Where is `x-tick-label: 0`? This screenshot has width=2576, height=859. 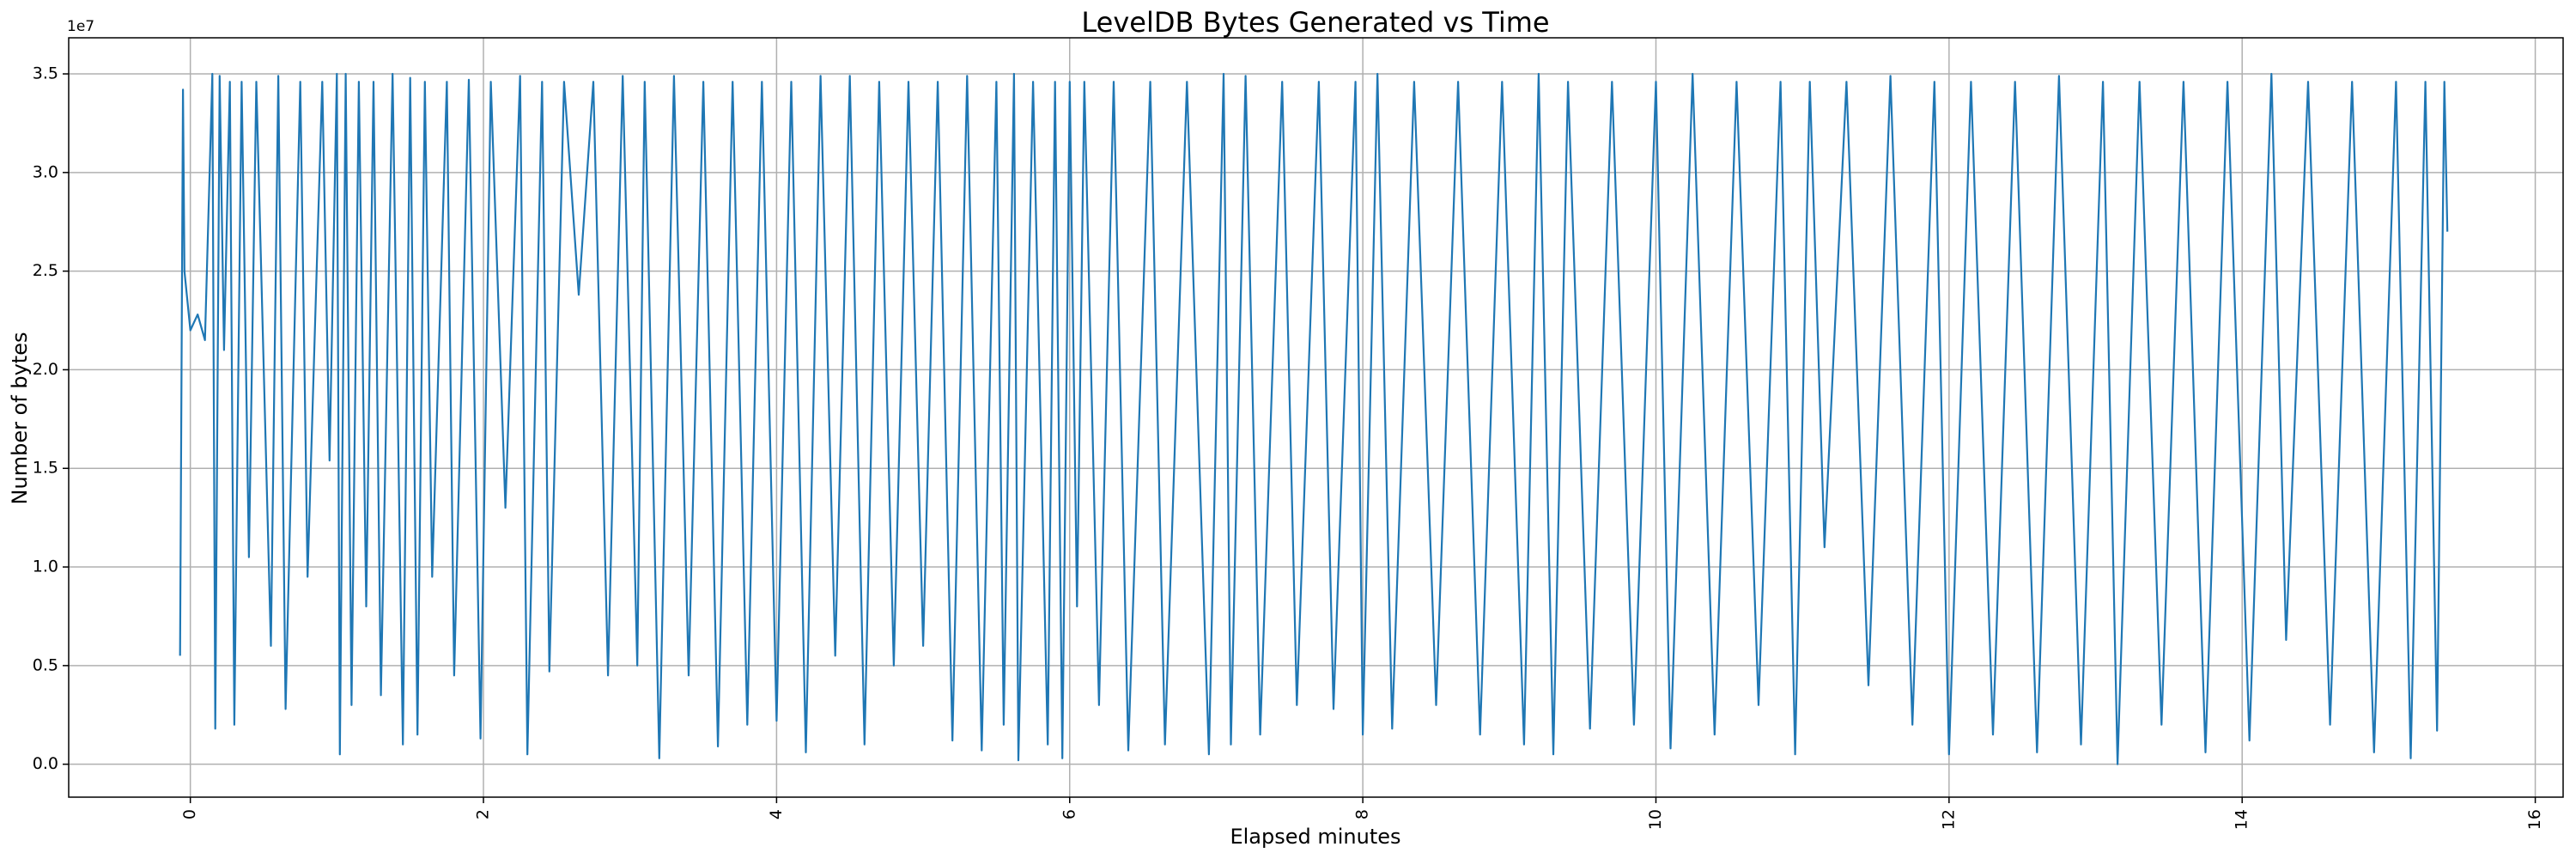 x-tick-label: 0 is located at coordinates (190, 814).